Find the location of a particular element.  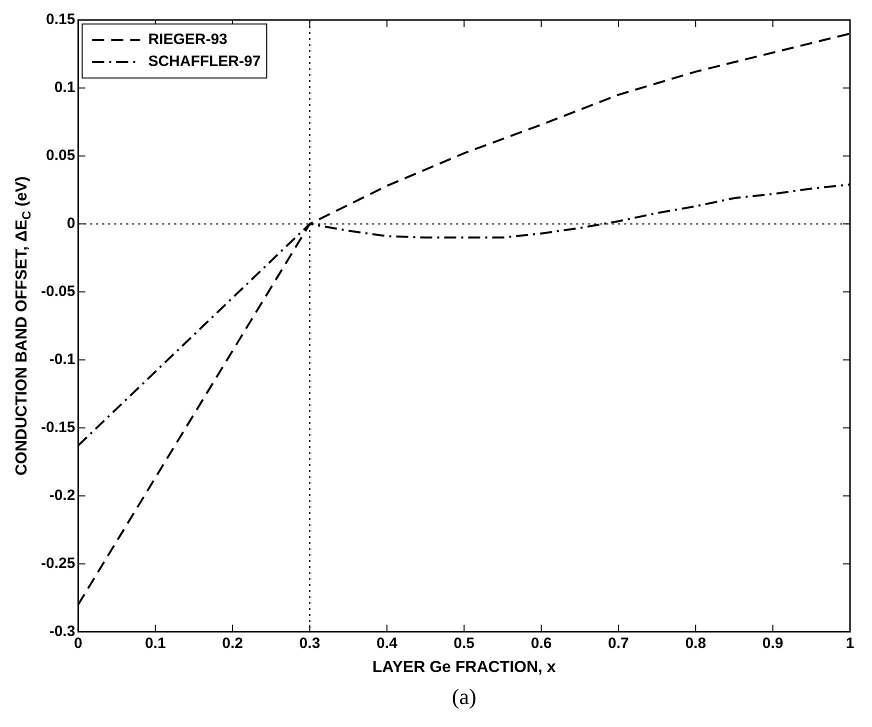

y-tick-label: -0.2 is located at coordinates (62, 495).